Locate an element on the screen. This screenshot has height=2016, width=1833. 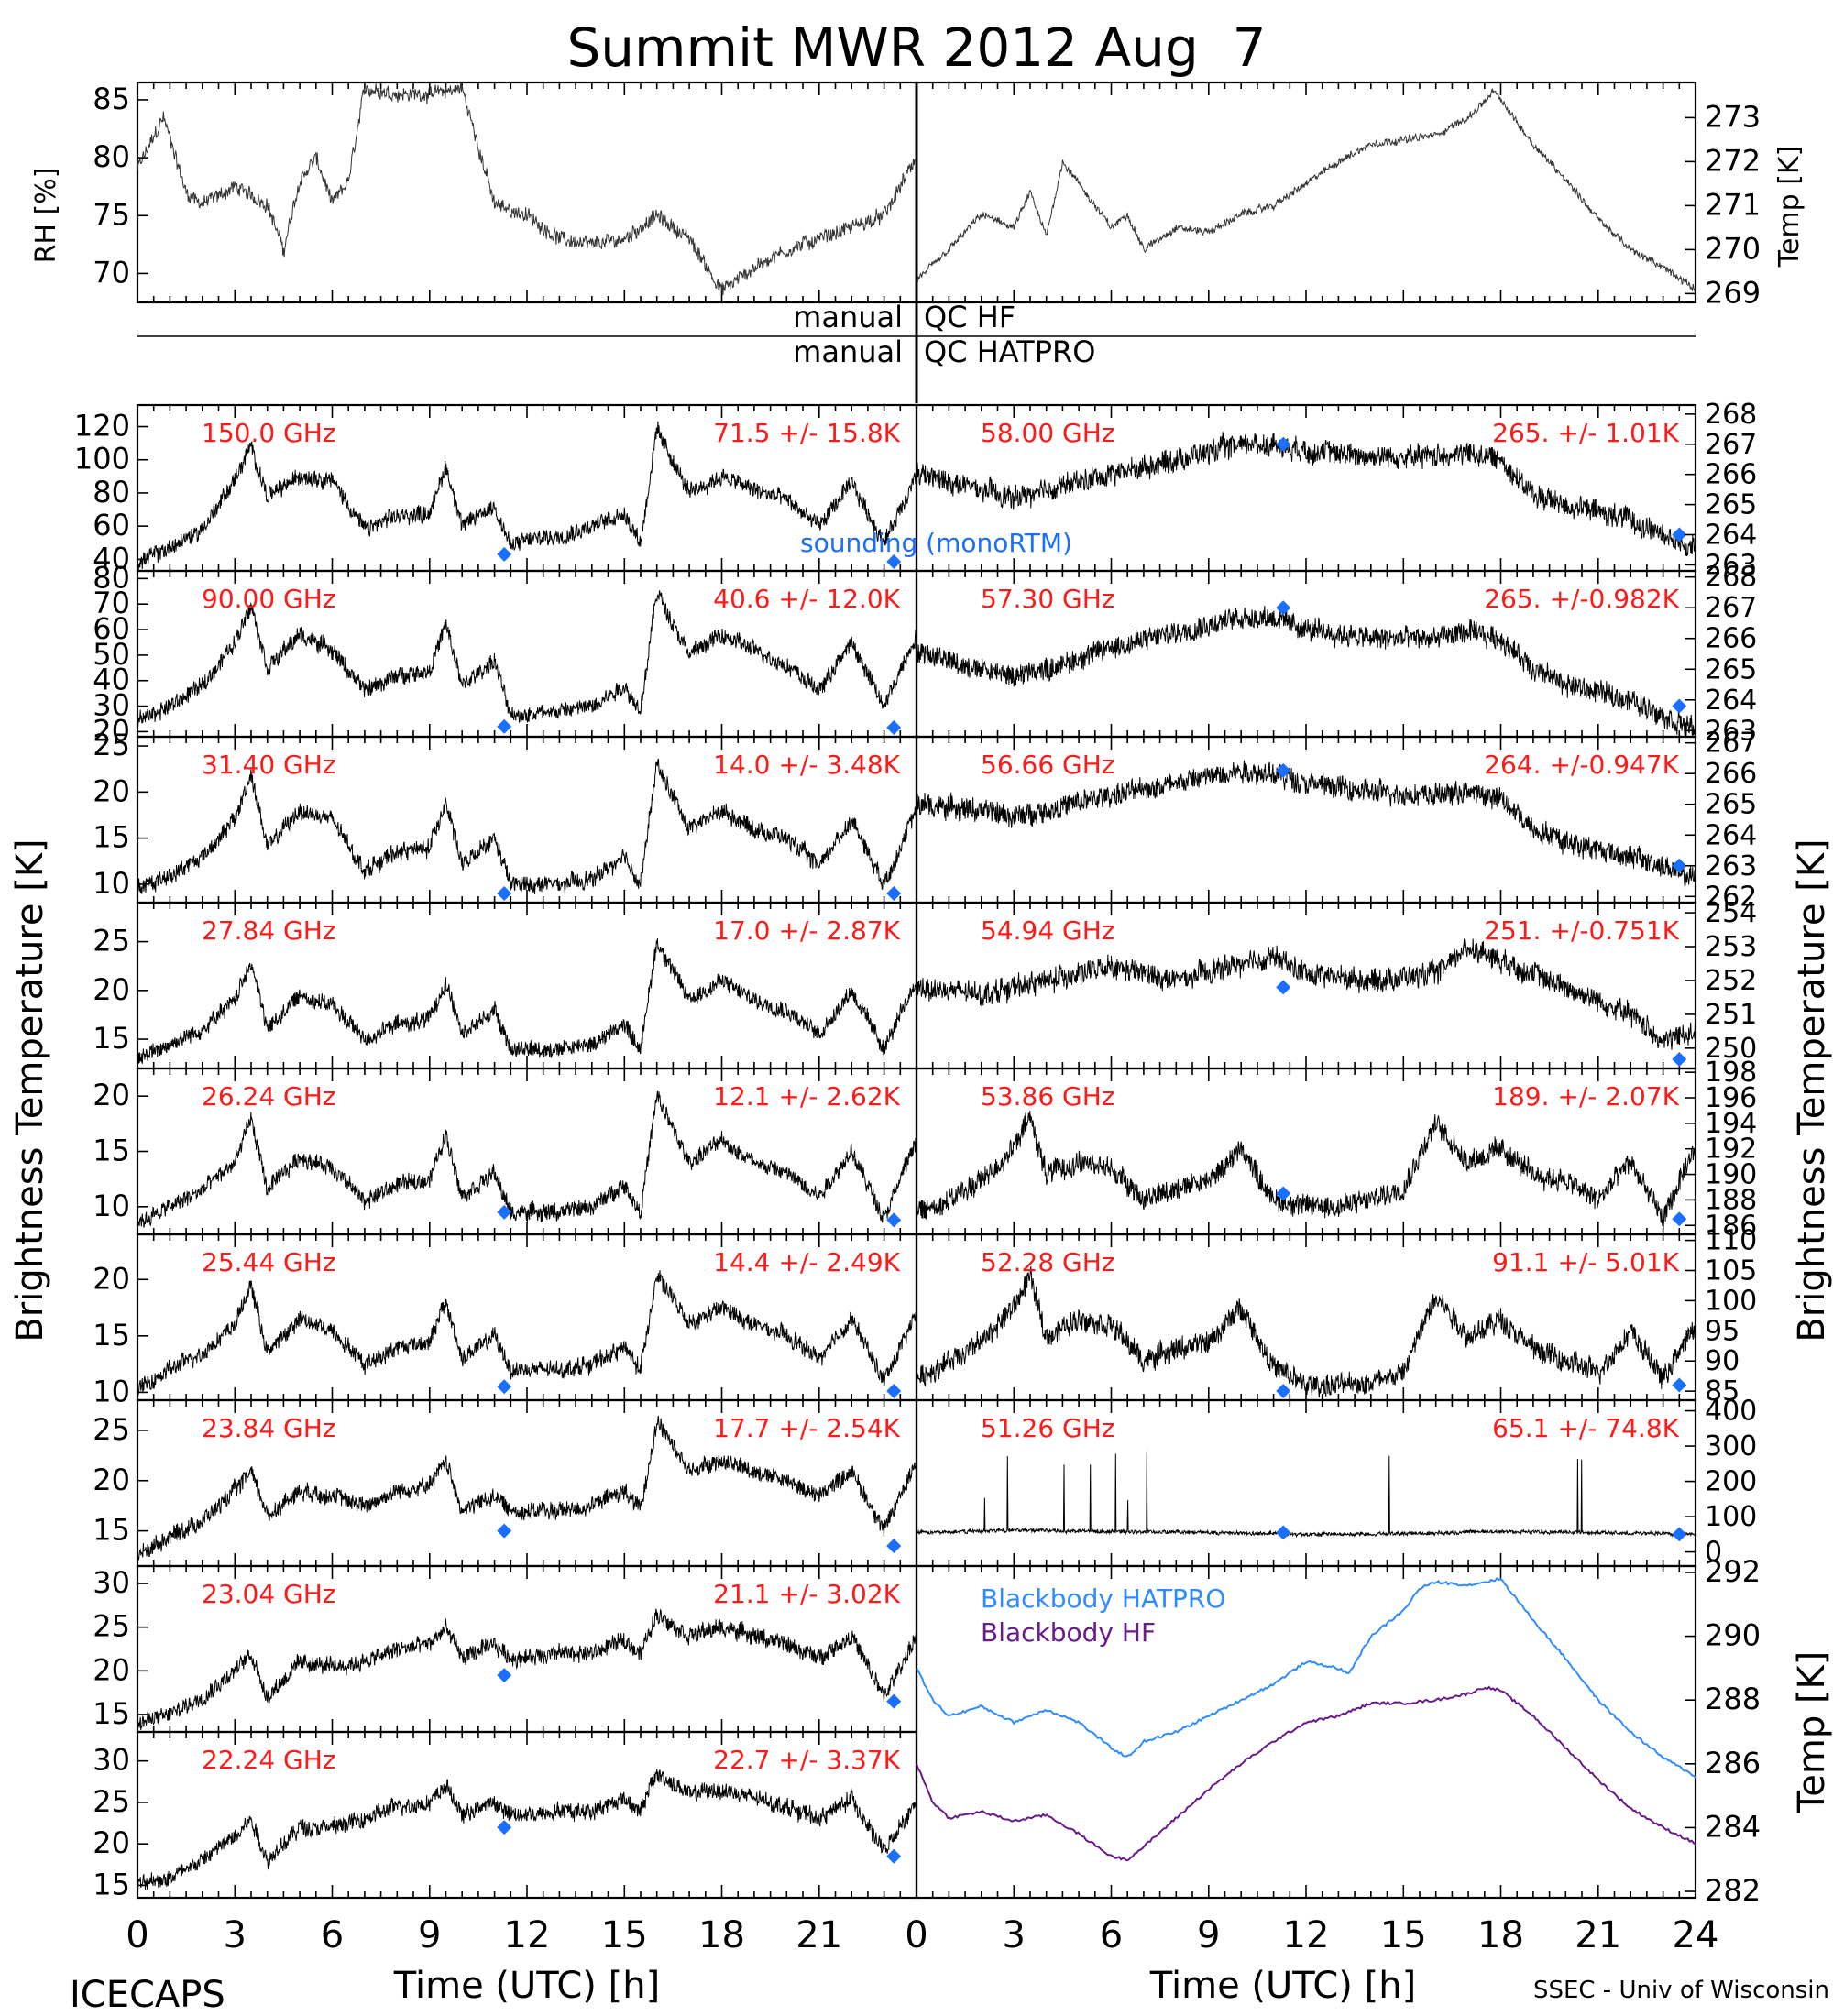
x-tick-left-3: 3 is located at coordinates (235, 1935).